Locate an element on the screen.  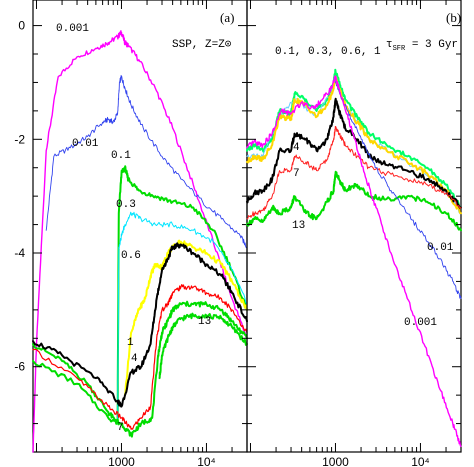
panel-b-title-tau: τ is located at coordinates (389, 45).